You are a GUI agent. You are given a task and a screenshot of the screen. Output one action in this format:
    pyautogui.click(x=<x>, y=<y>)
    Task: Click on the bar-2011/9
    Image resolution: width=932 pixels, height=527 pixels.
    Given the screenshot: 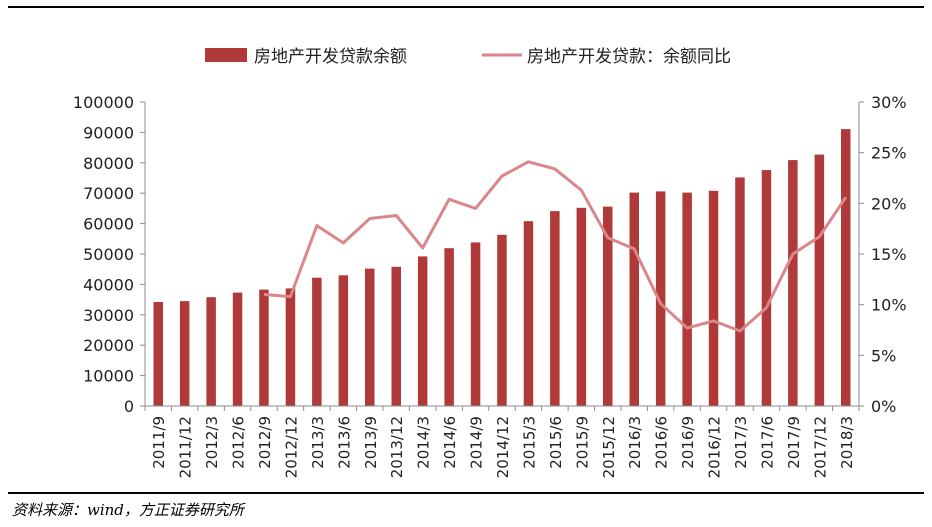 What is the action you would take?
    pyautogui.click(x=158, y=354)
    